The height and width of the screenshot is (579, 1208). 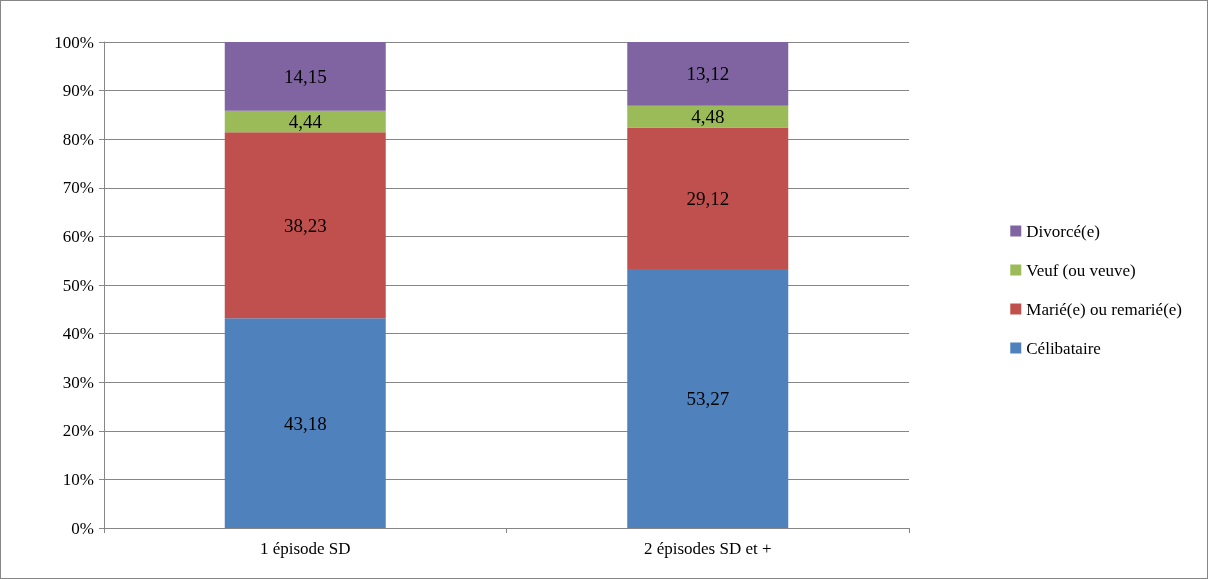 What do you see at coordinates (707, 548) in the screenshot?
I see `x-tick-label: 2 épisodes SD et +` at bounding box center [707, 548].